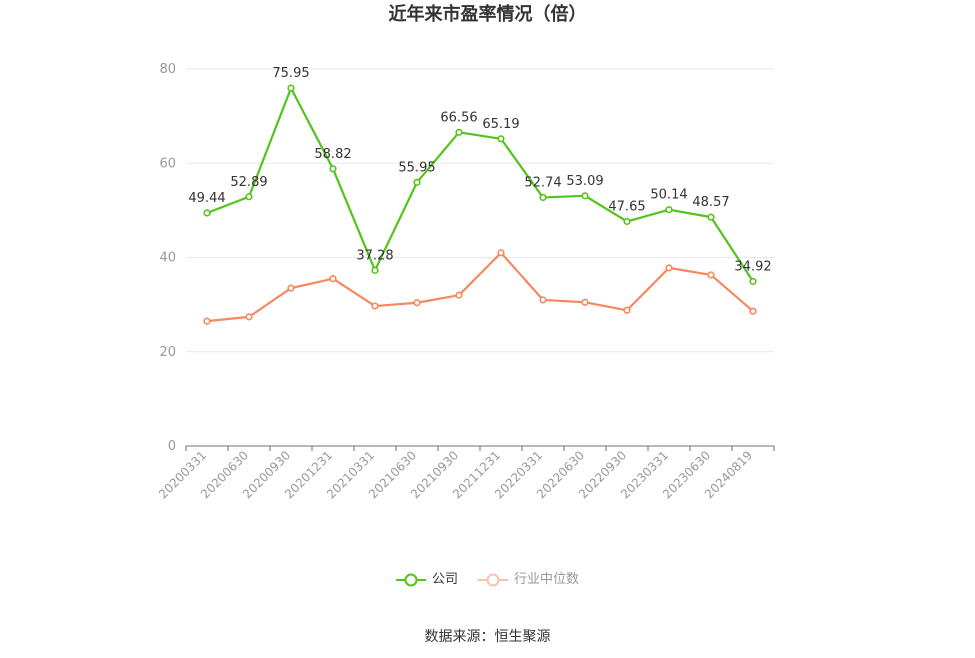 The width and height of the screenshot is (975, 658). What do you see at coordinates (374, 255) in the screenshot?
I see `data-label: 37.28` at bounding box center [374, 255].